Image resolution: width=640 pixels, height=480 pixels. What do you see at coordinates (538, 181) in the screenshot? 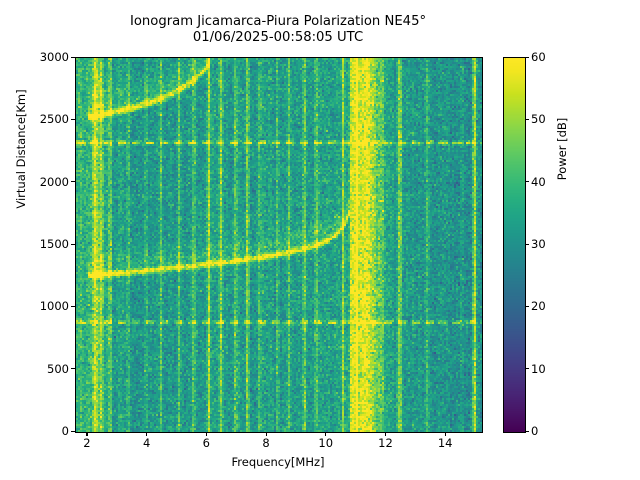
I see `colorbar-tick-label: 40` at bounding box center [538, 181].